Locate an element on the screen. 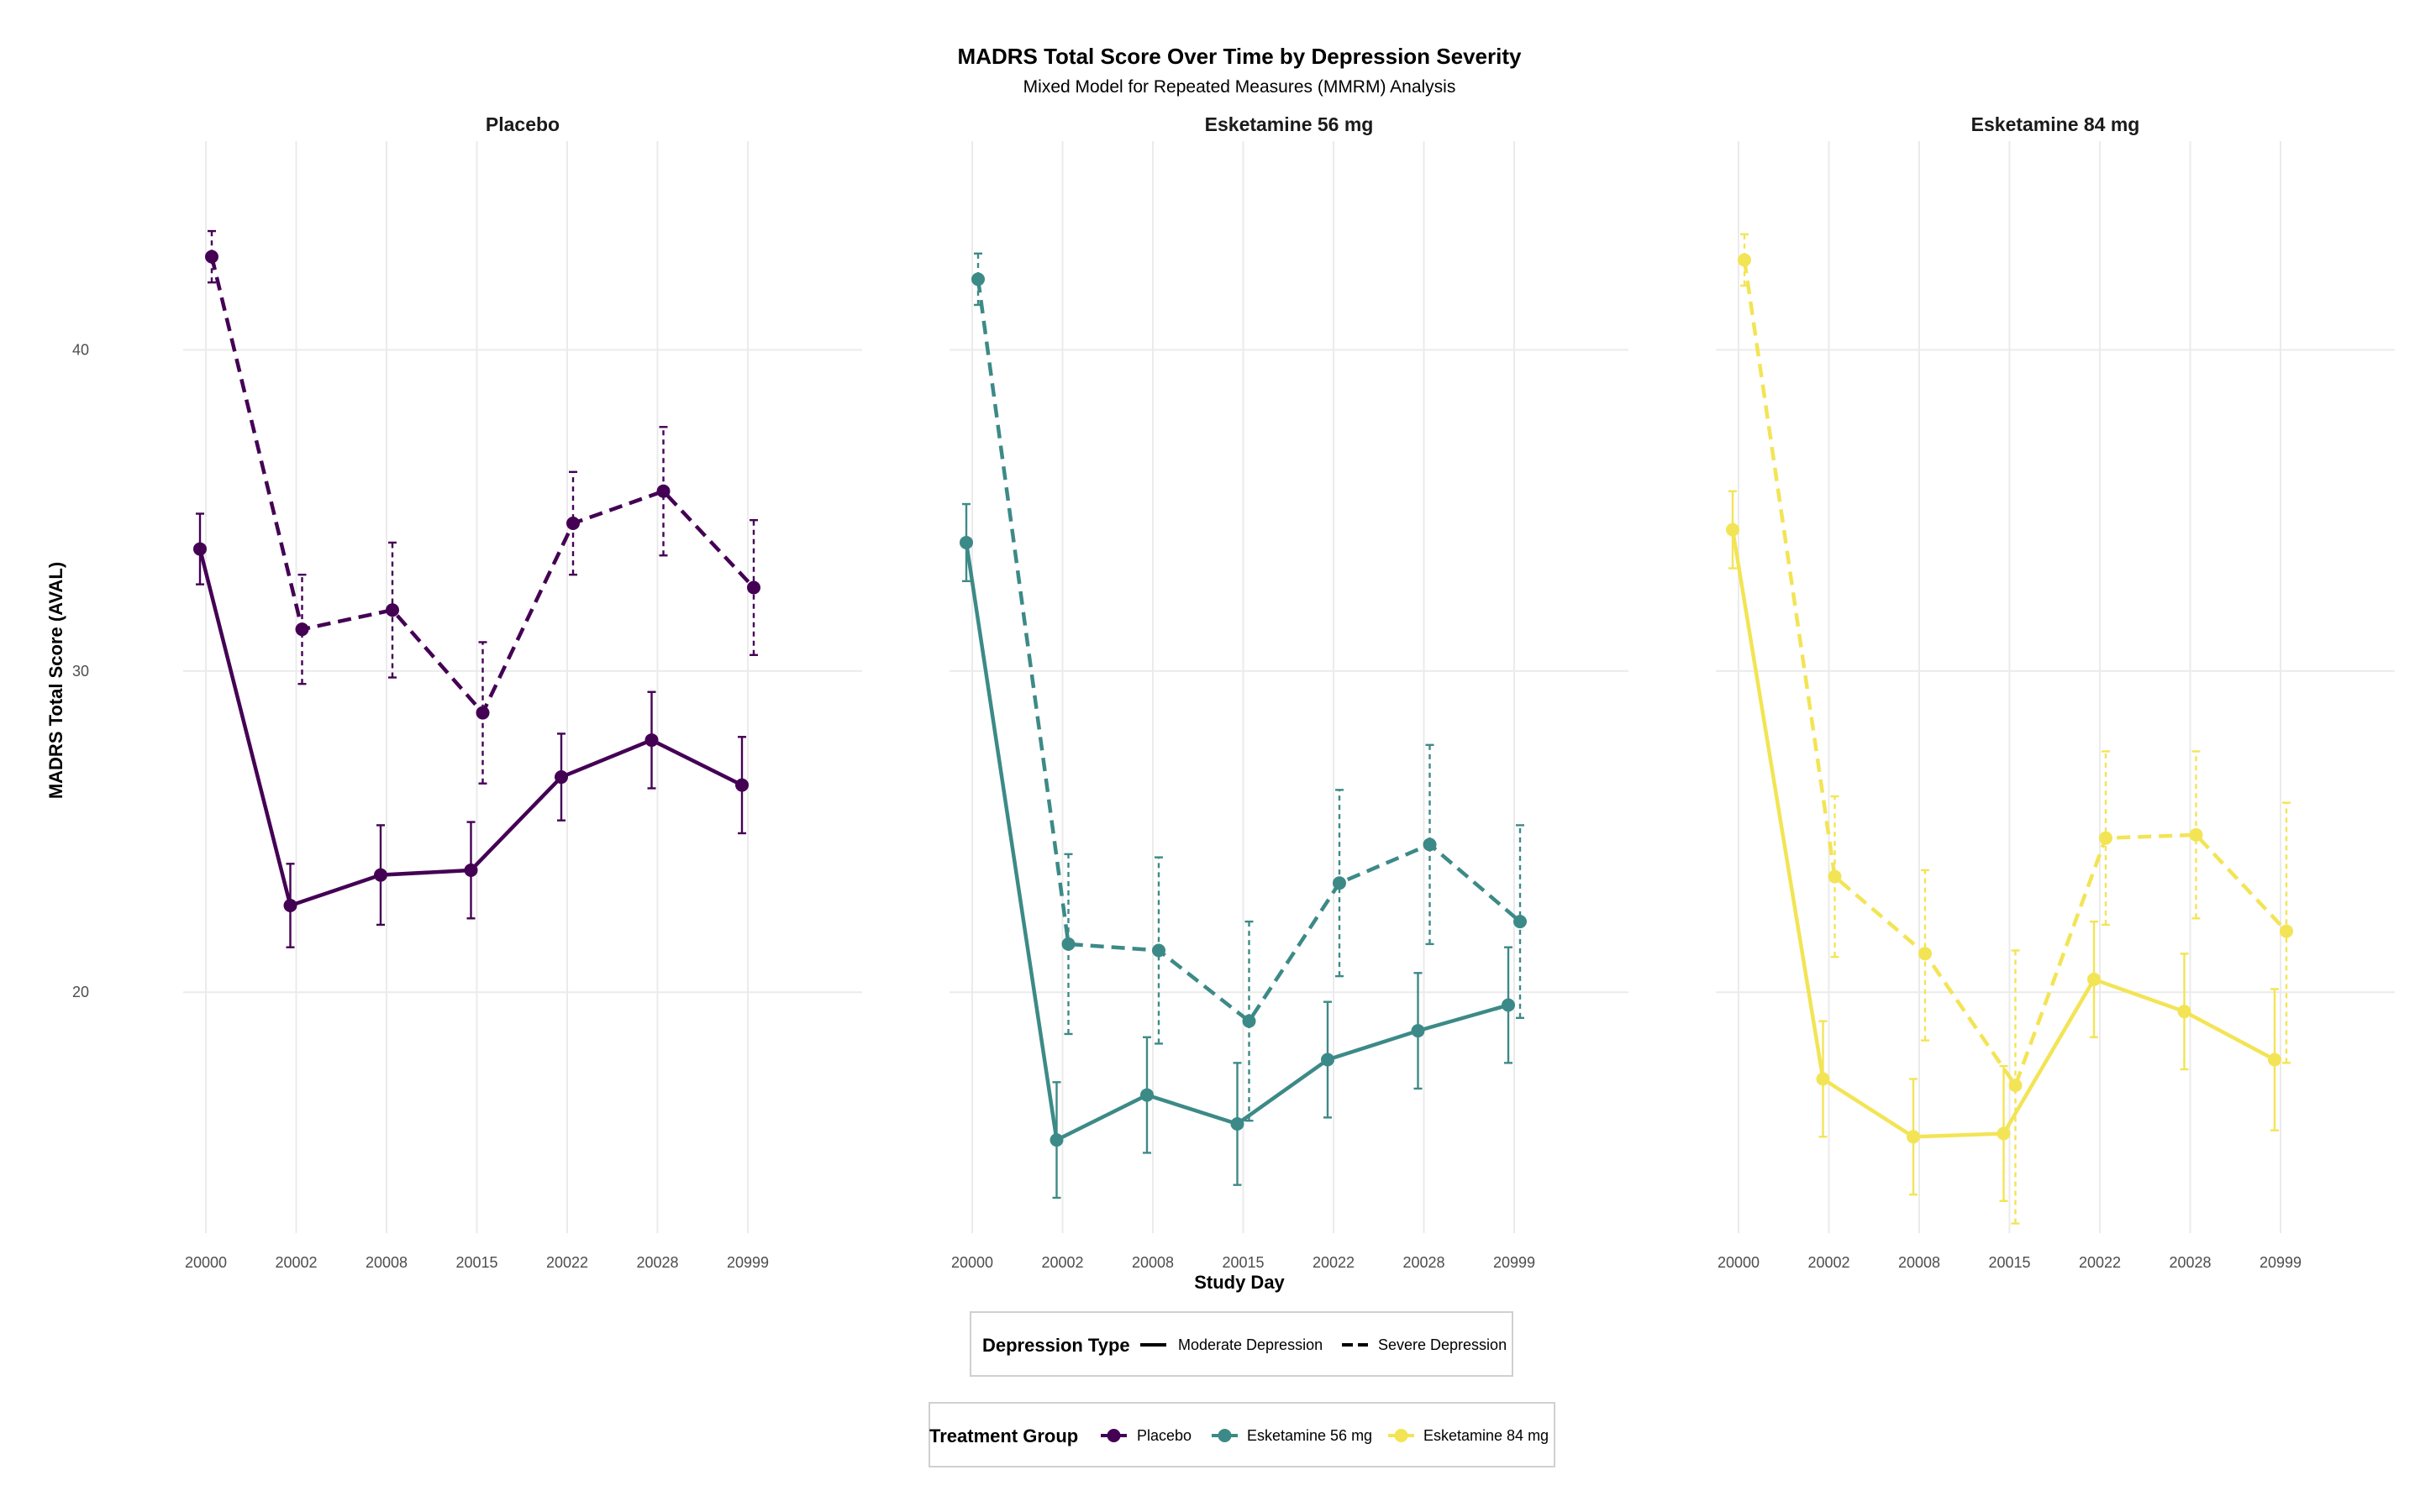  legend-label: Severe Depression is located at coordinates (1442, 1344).